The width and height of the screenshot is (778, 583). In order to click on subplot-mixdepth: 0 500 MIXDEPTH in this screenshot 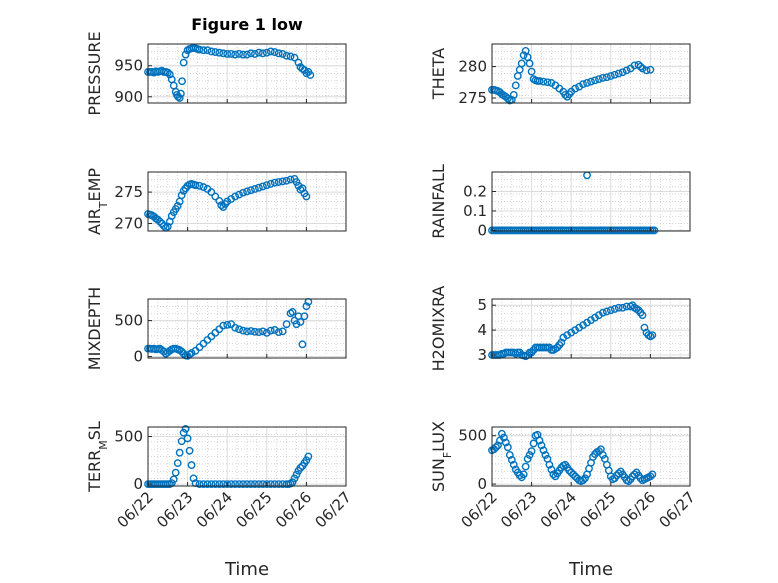, I will do `click(216, 328)`.